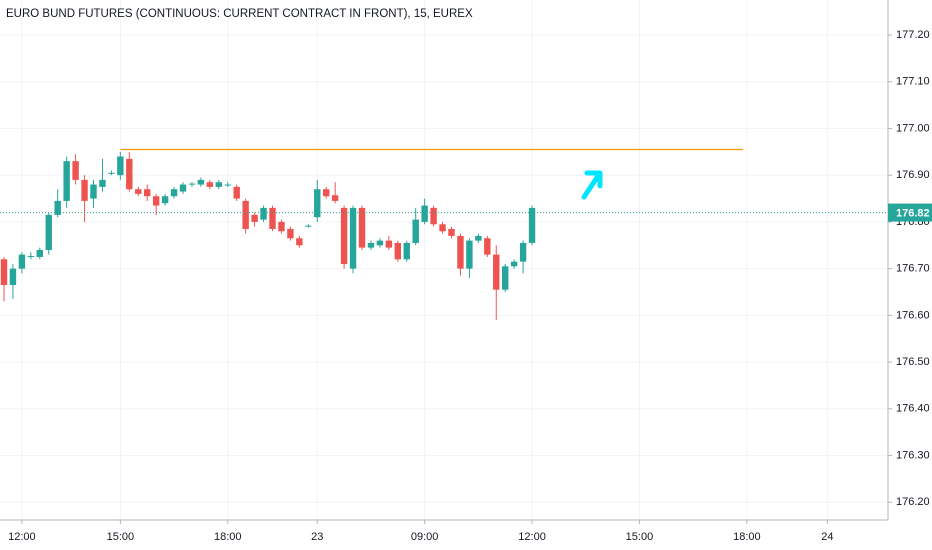  Describe the element at coordinates (827, 537) in the screenshot. I see `x-tick-label: 24` at that location.